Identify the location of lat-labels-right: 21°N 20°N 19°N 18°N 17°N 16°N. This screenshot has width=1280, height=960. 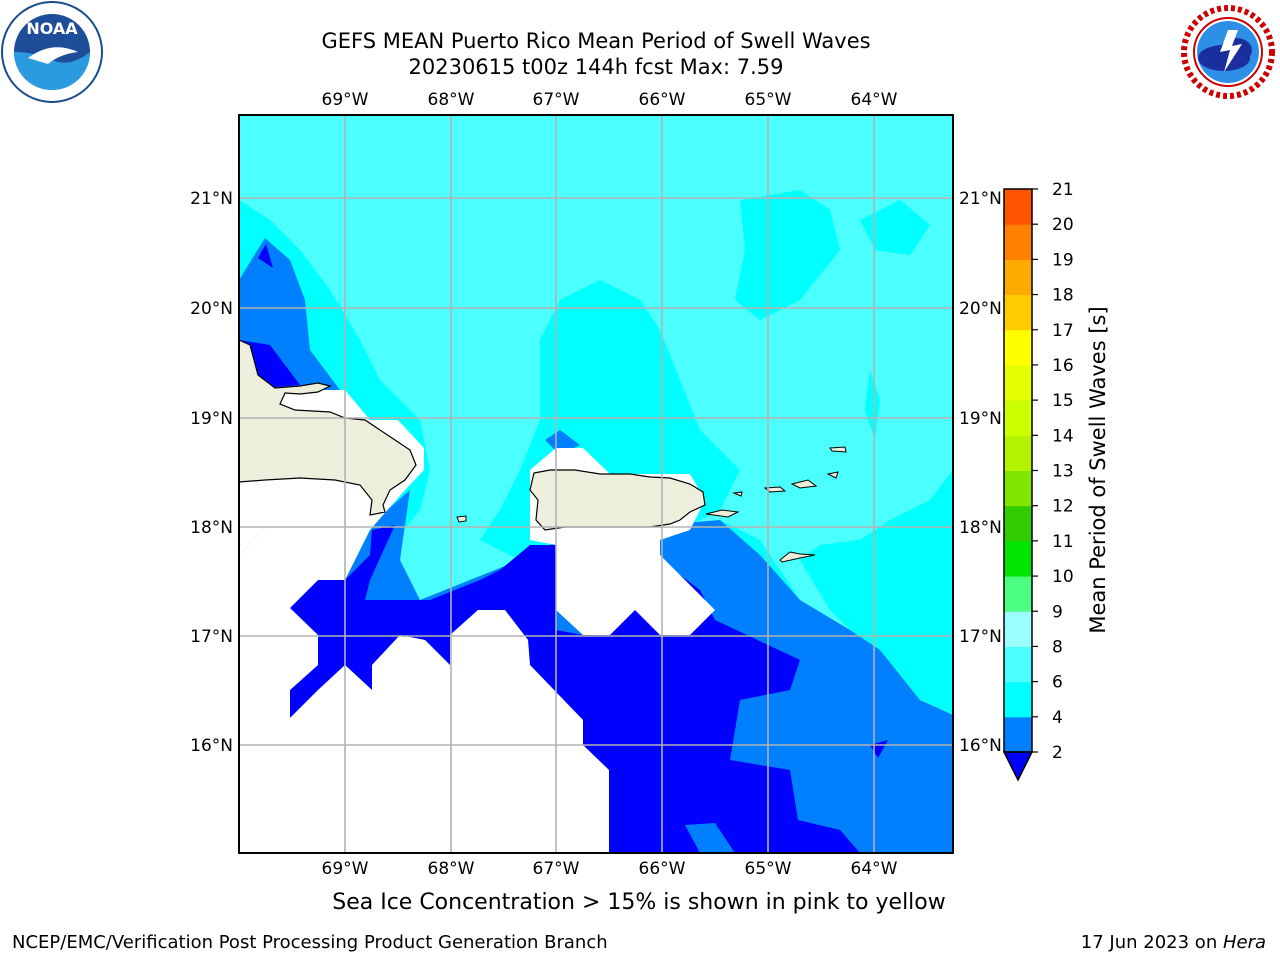
(980, 472).